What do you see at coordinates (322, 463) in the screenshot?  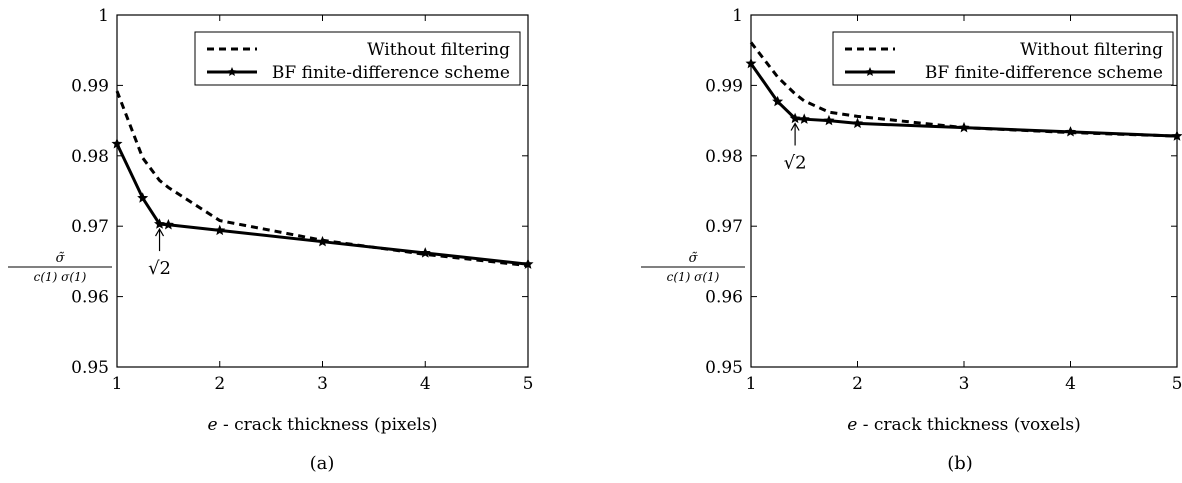 I see `subfigure-caption: (a)` at bounding box center [322, 463].